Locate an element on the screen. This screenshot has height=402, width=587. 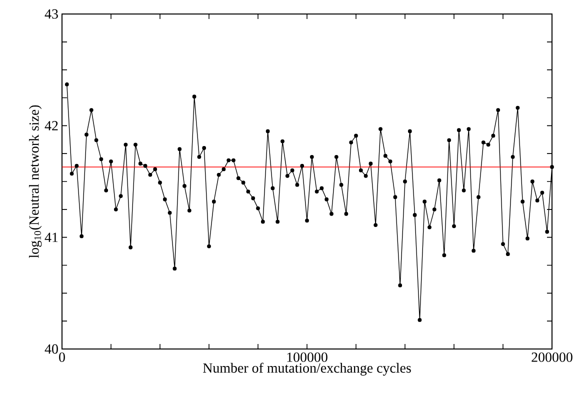
x-axis-title: Number of mutation/exchange cycles is located at coordinates (307, 369).